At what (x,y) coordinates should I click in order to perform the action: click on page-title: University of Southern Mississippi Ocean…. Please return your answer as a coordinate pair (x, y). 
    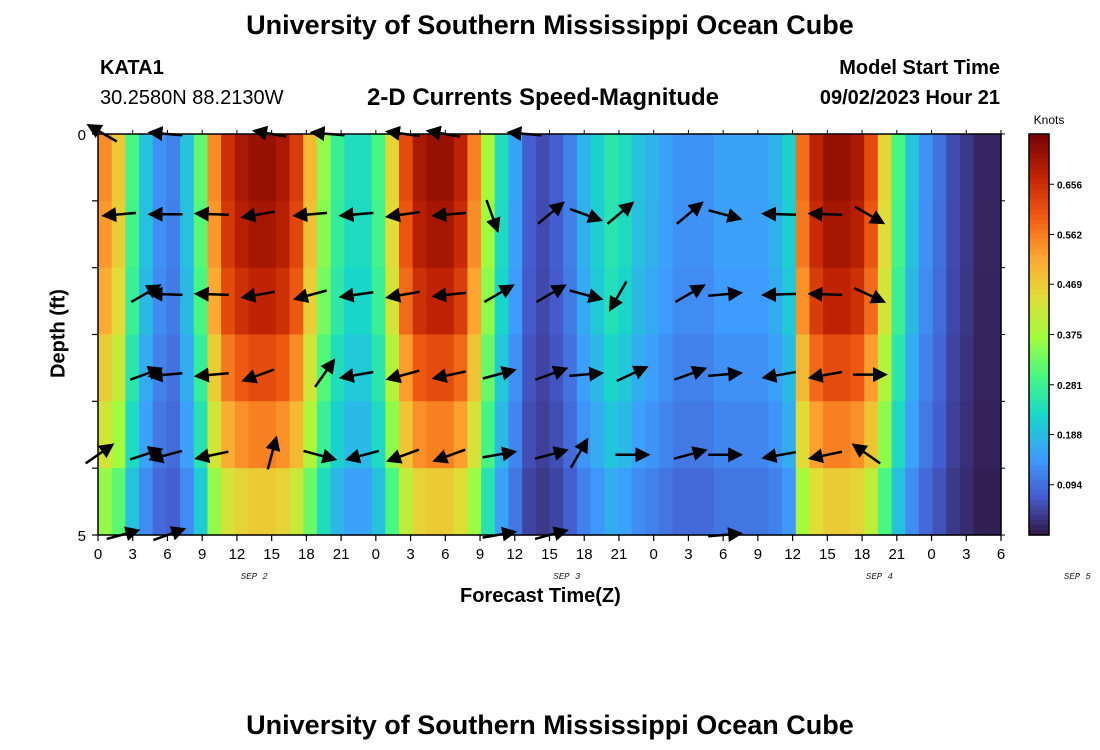
    Looking at the image, I should click on (550, 25).